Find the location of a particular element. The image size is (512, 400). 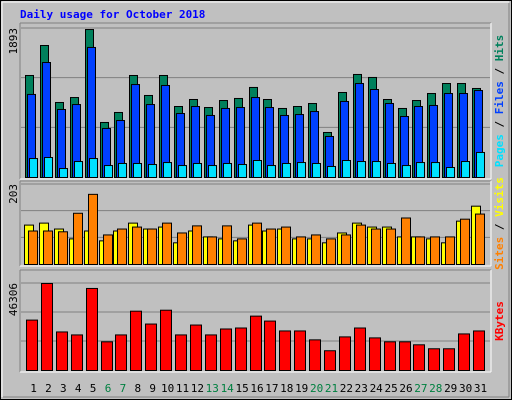

legend-entry: Hits is located at coordinates (499, 48).